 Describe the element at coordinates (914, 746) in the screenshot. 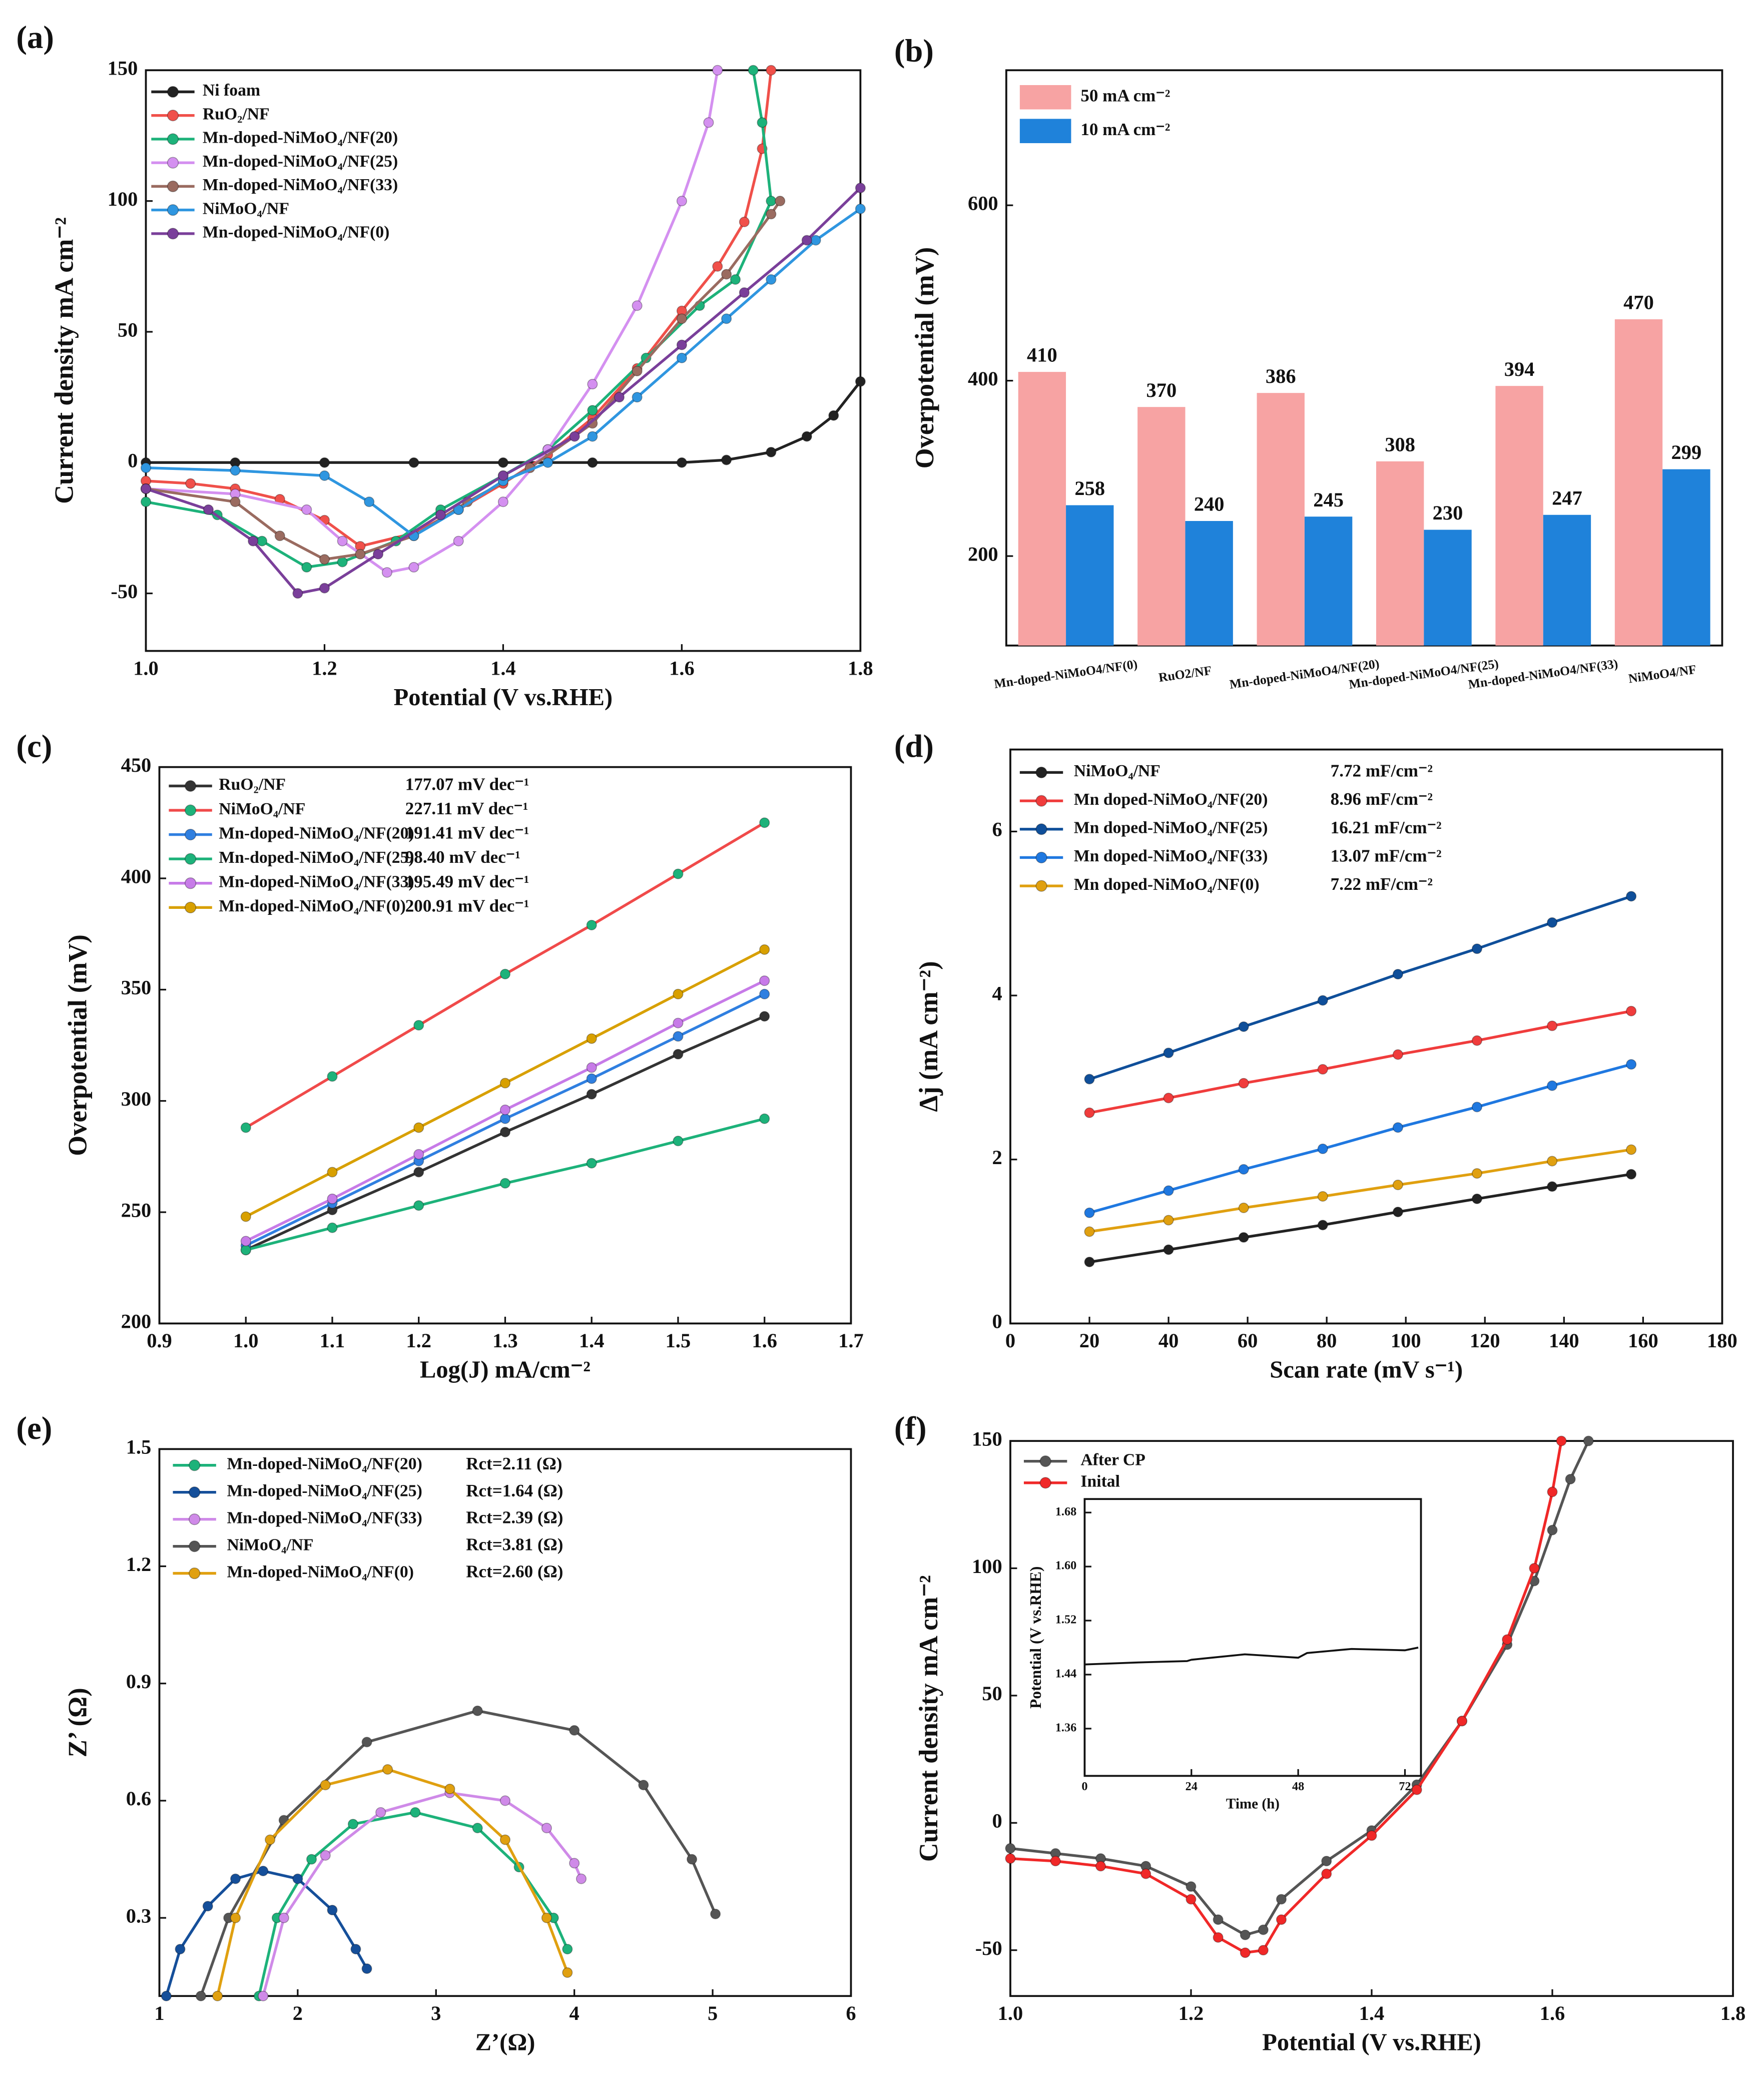

I see `panel-label: (d)` at that location.